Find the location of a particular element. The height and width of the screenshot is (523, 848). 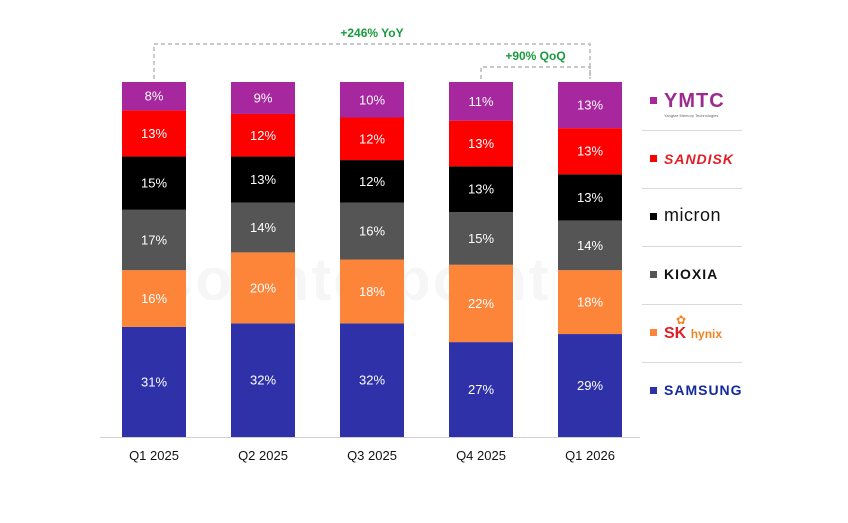

sandisk-logo: SANDISK is located at coordinates (699, 159).